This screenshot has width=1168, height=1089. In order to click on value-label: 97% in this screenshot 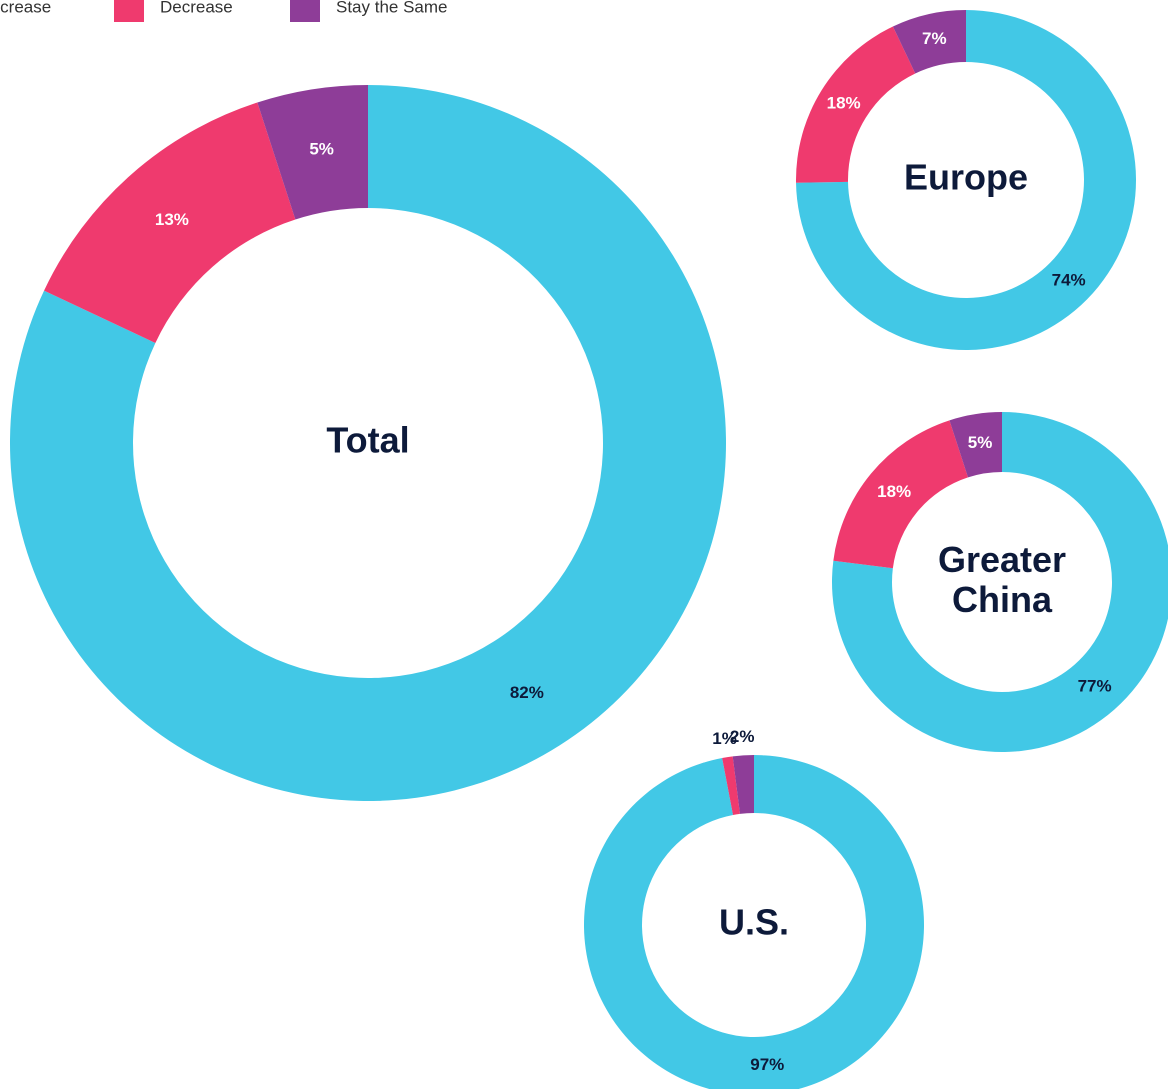, I will do `click(767, 1064)`.